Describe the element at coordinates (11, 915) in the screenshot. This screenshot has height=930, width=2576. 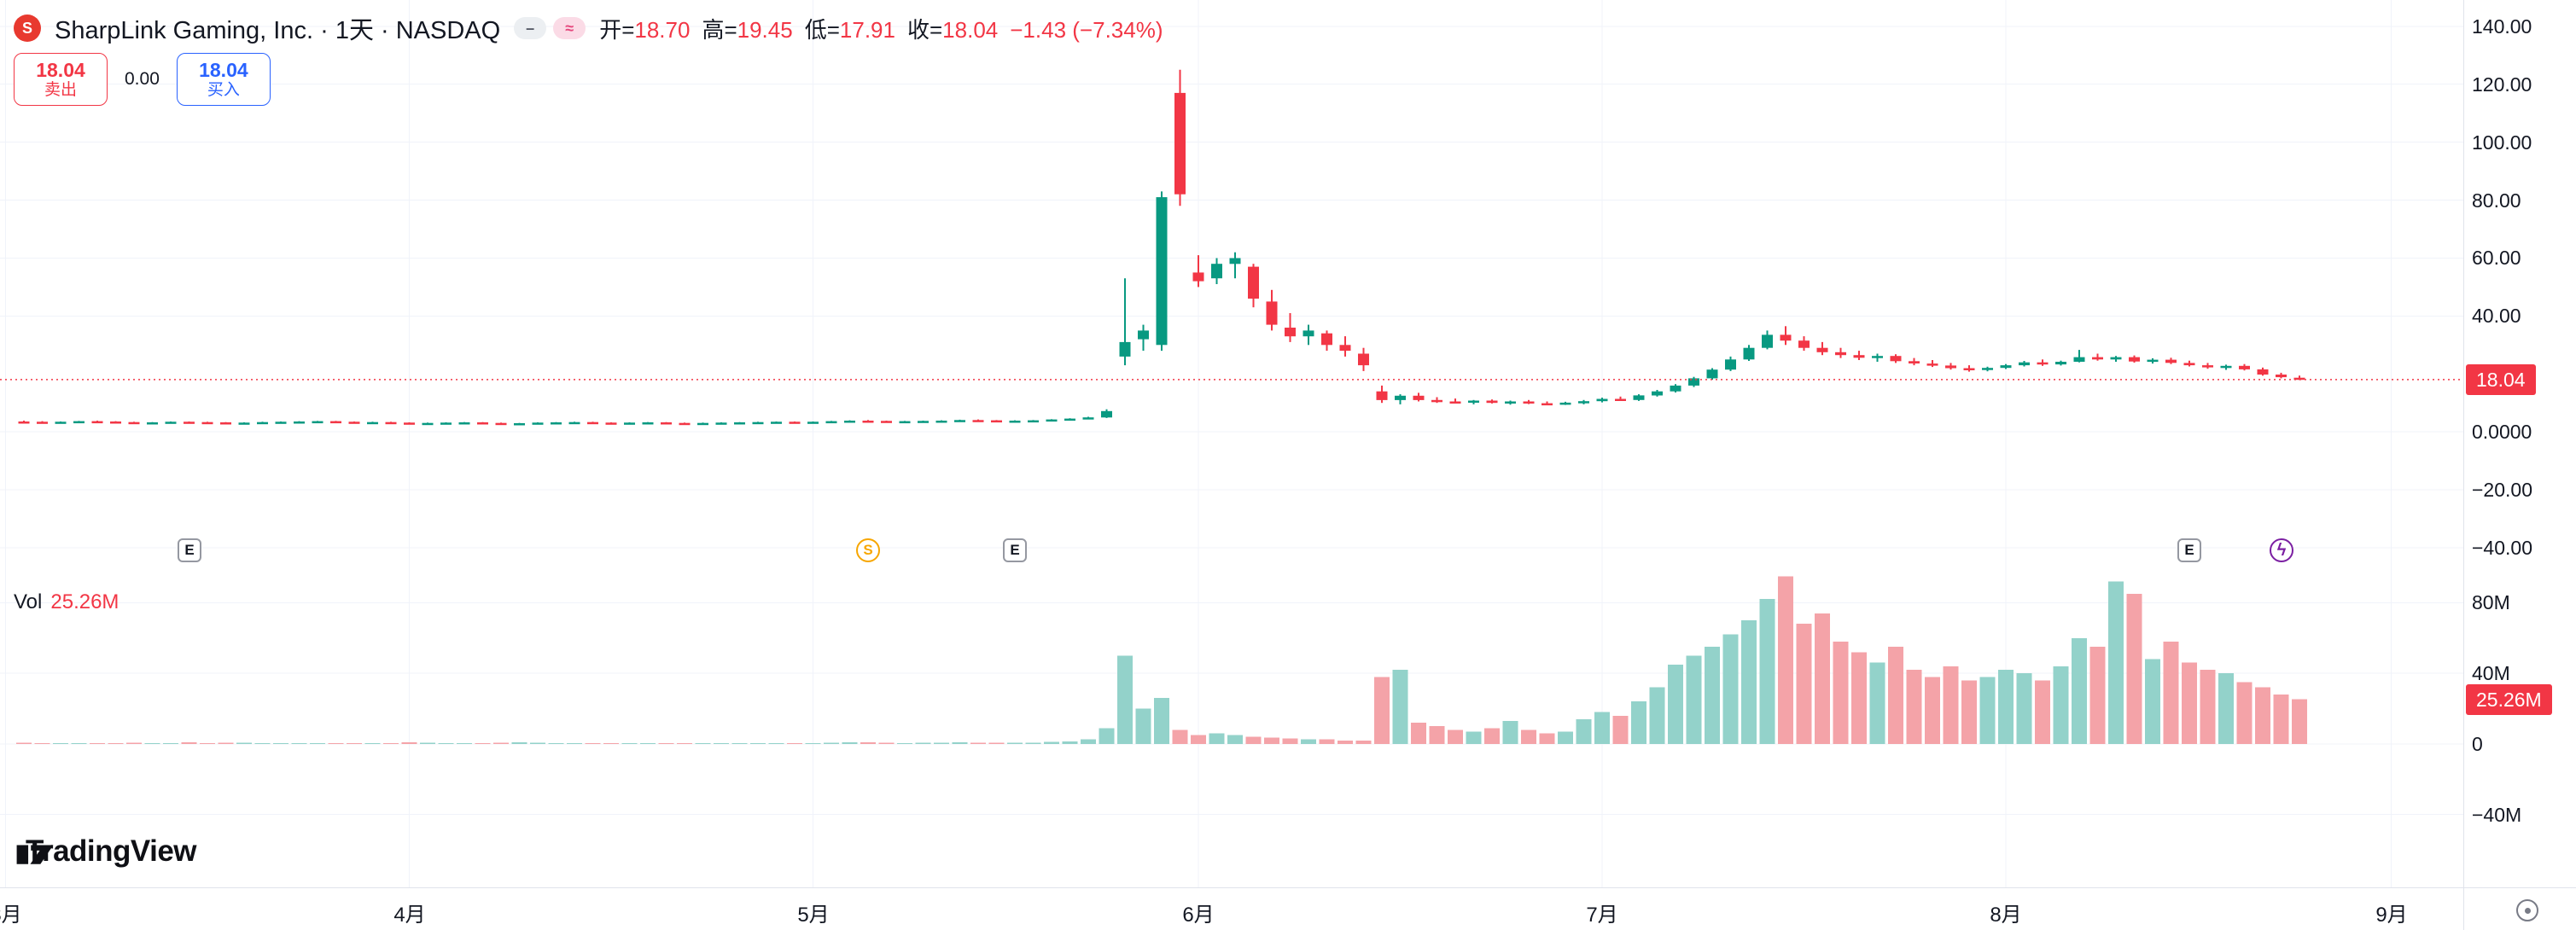
I see `time-axis-month-label: 3月` at that location.